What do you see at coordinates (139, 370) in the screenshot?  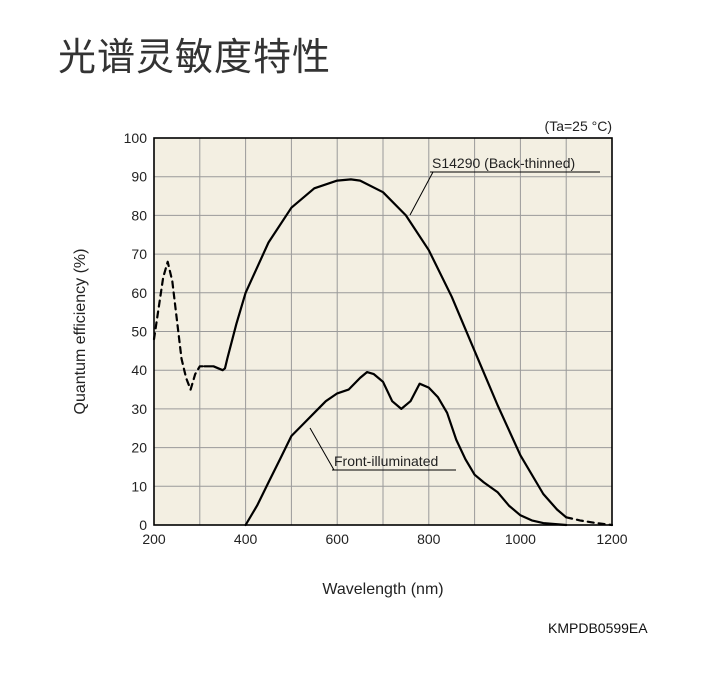 I see `y-tick-label: 40` at bounding box center [139, 370].